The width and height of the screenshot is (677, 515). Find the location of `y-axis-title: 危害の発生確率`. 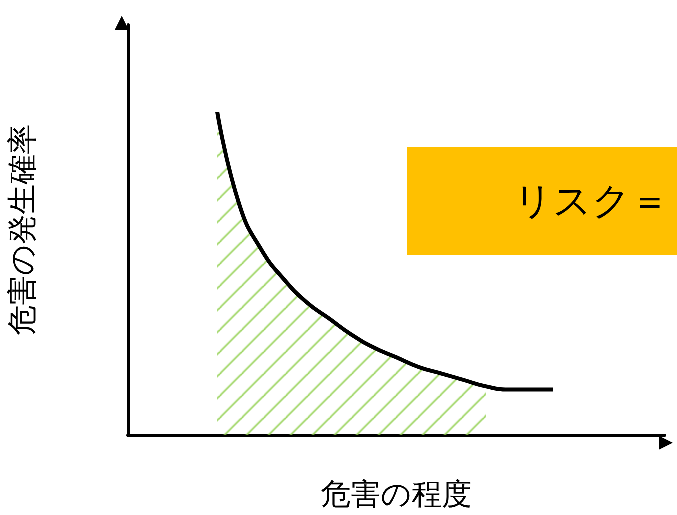

y-axis-title: 危害の発生確率 is located at coordinates (23, 230).